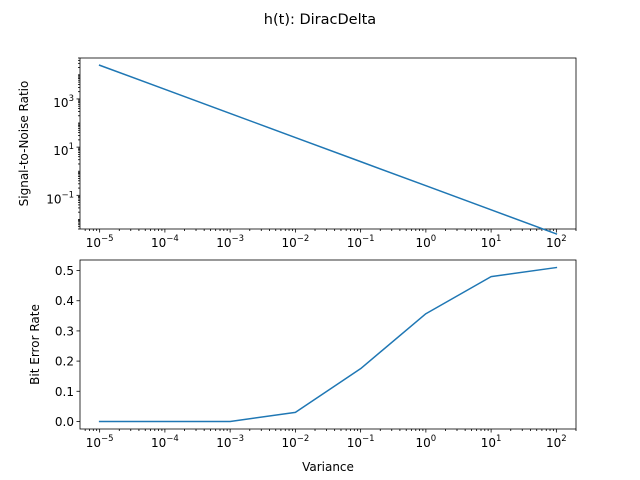 The image size is (640, 480). Describe the element at coordinates (71, 147) in the screenshot. I see `y-tick-label-exponent: 1` at that location.